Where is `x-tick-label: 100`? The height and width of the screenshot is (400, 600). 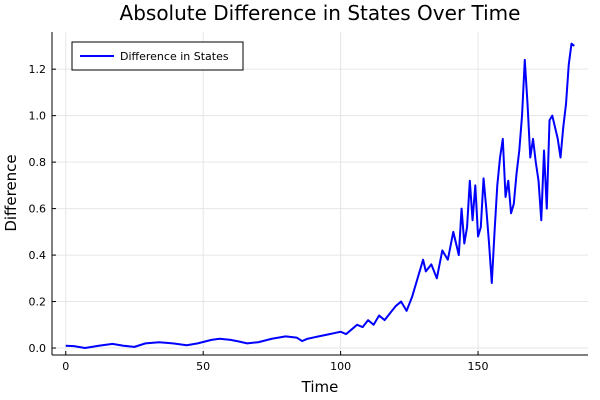
x-tick-label: 100 is located at coordinates (340, 366).